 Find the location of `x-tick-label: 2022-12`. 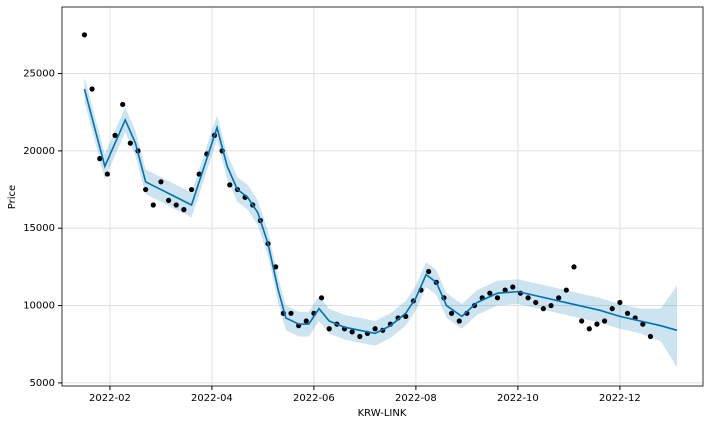

x-tick-label: 2022-12 is located at coordinates (620, 398).